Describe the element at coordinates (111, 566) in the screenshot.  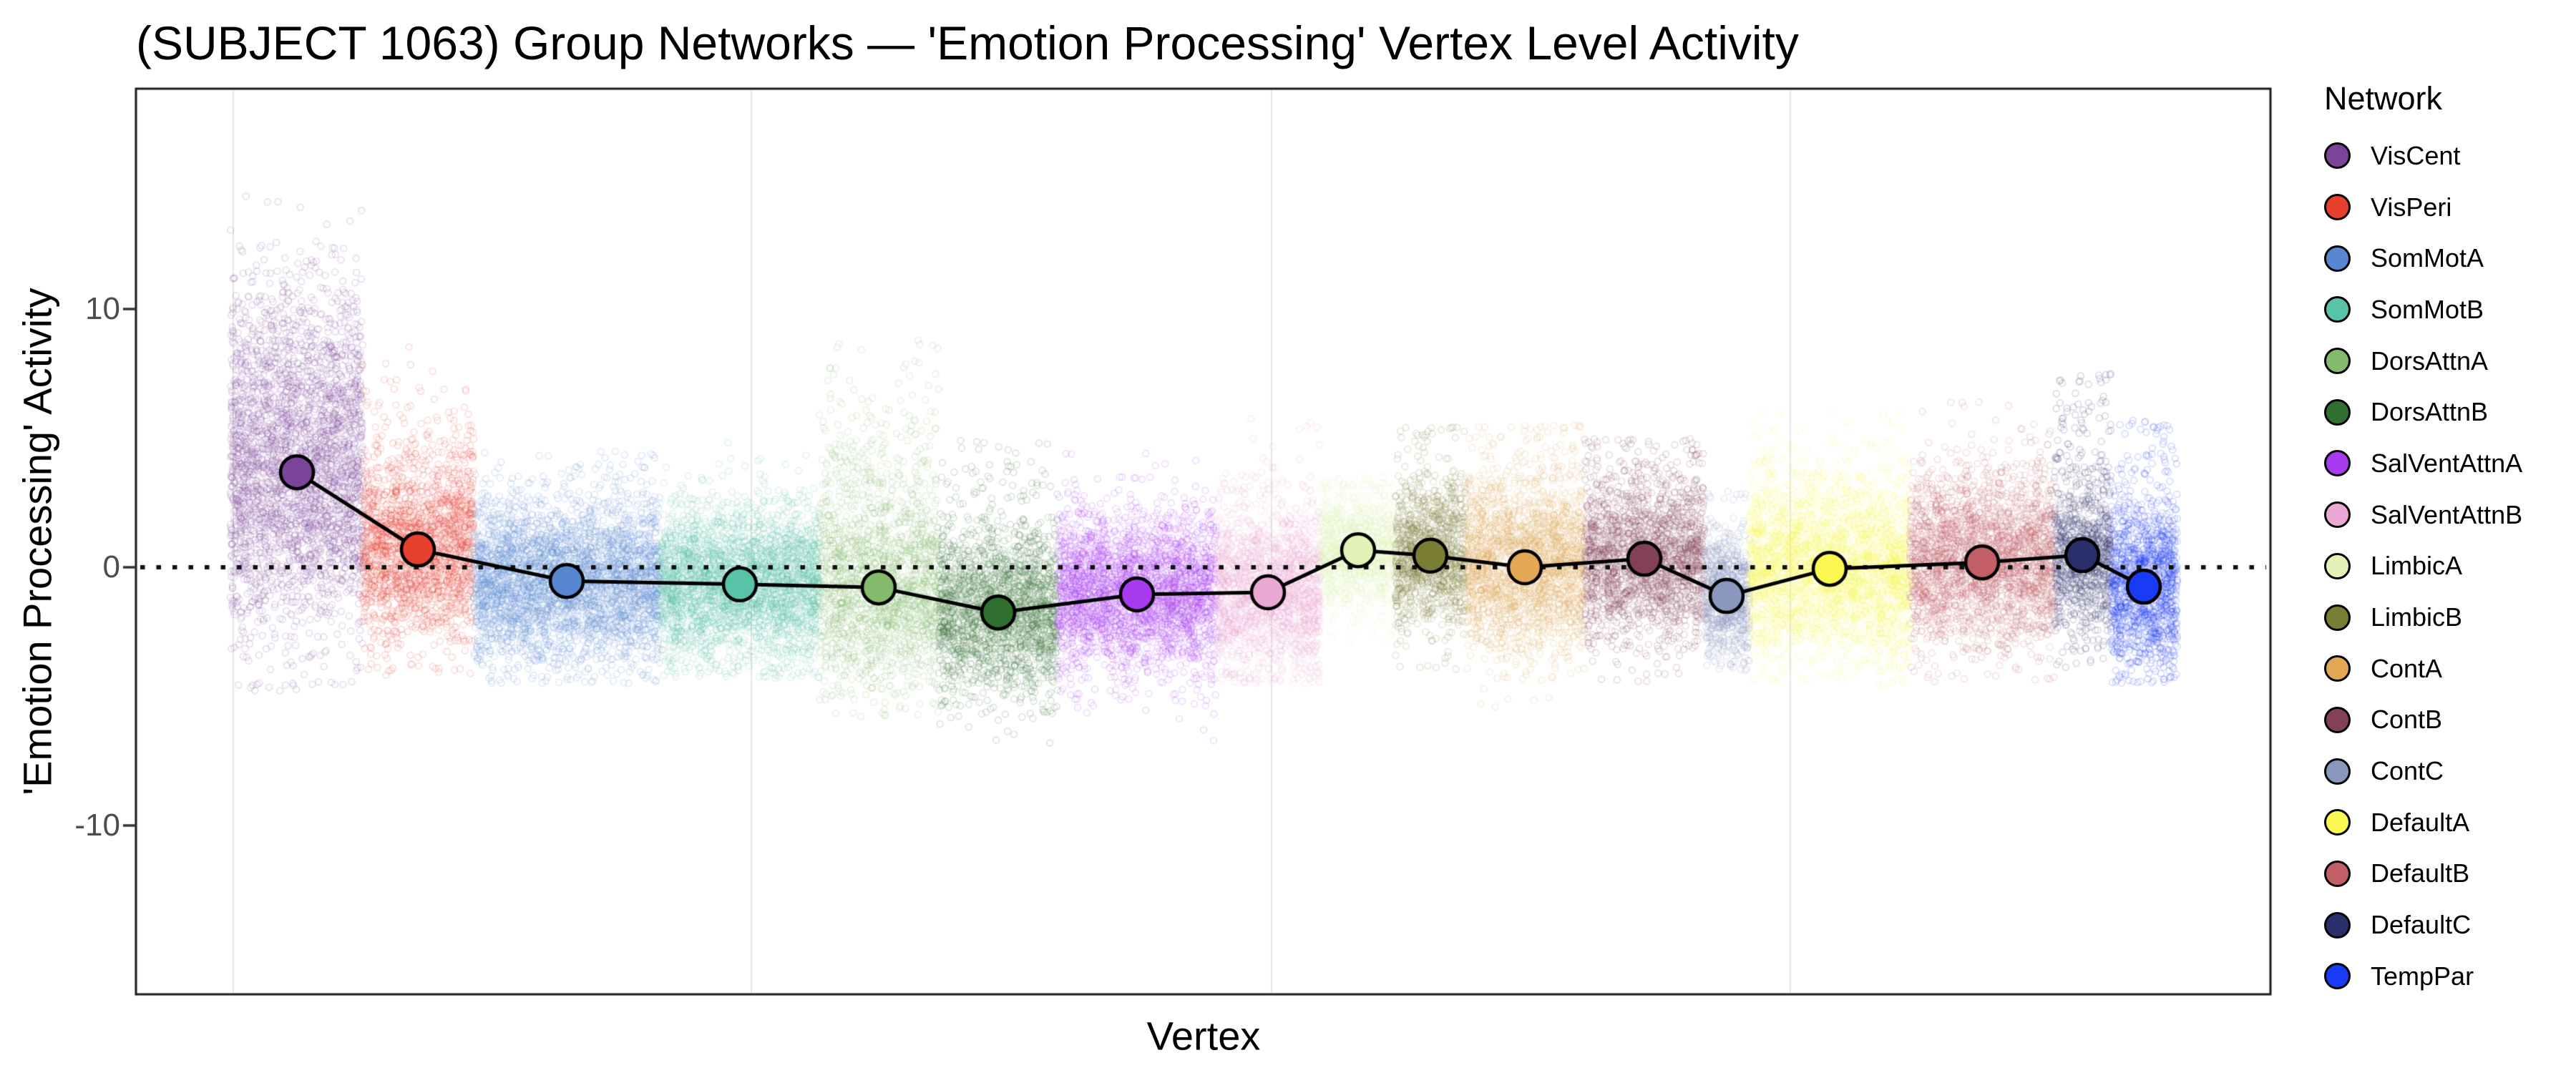
I see `y-tick-label-0: 0` at that location.